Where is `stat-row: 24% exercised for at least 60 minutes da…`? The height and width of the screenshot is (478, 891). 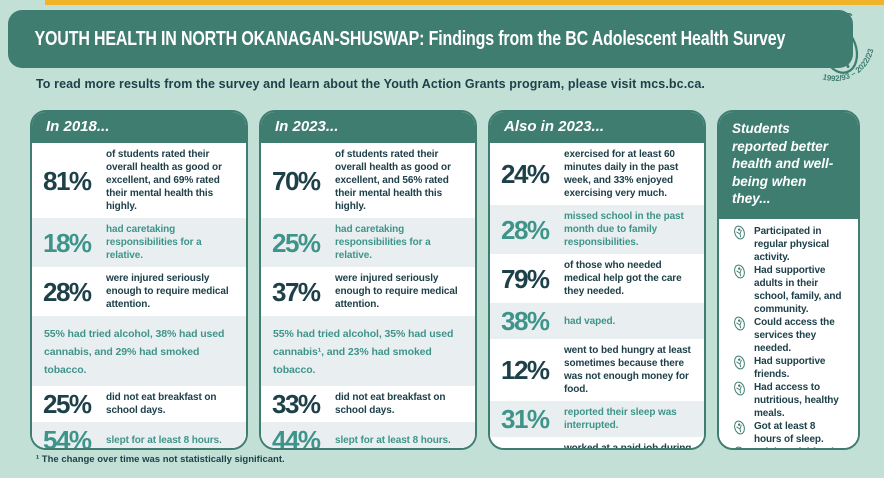
stat-row: 24% exercised for at least 60 minutes da… is located at coordinates (597, 174).